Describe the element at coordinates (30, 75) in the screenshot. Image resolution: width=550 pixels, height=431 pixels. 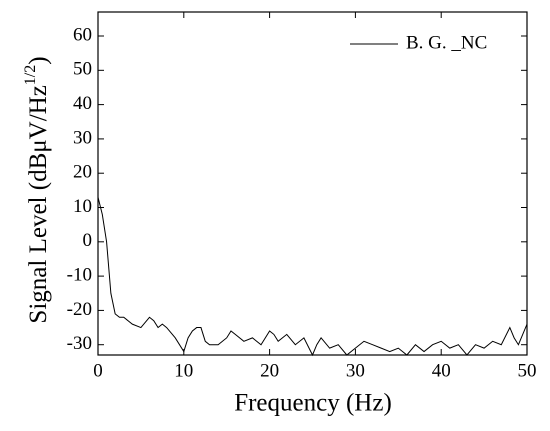
I see `y-axis-label-sup: 1/2` at that location.